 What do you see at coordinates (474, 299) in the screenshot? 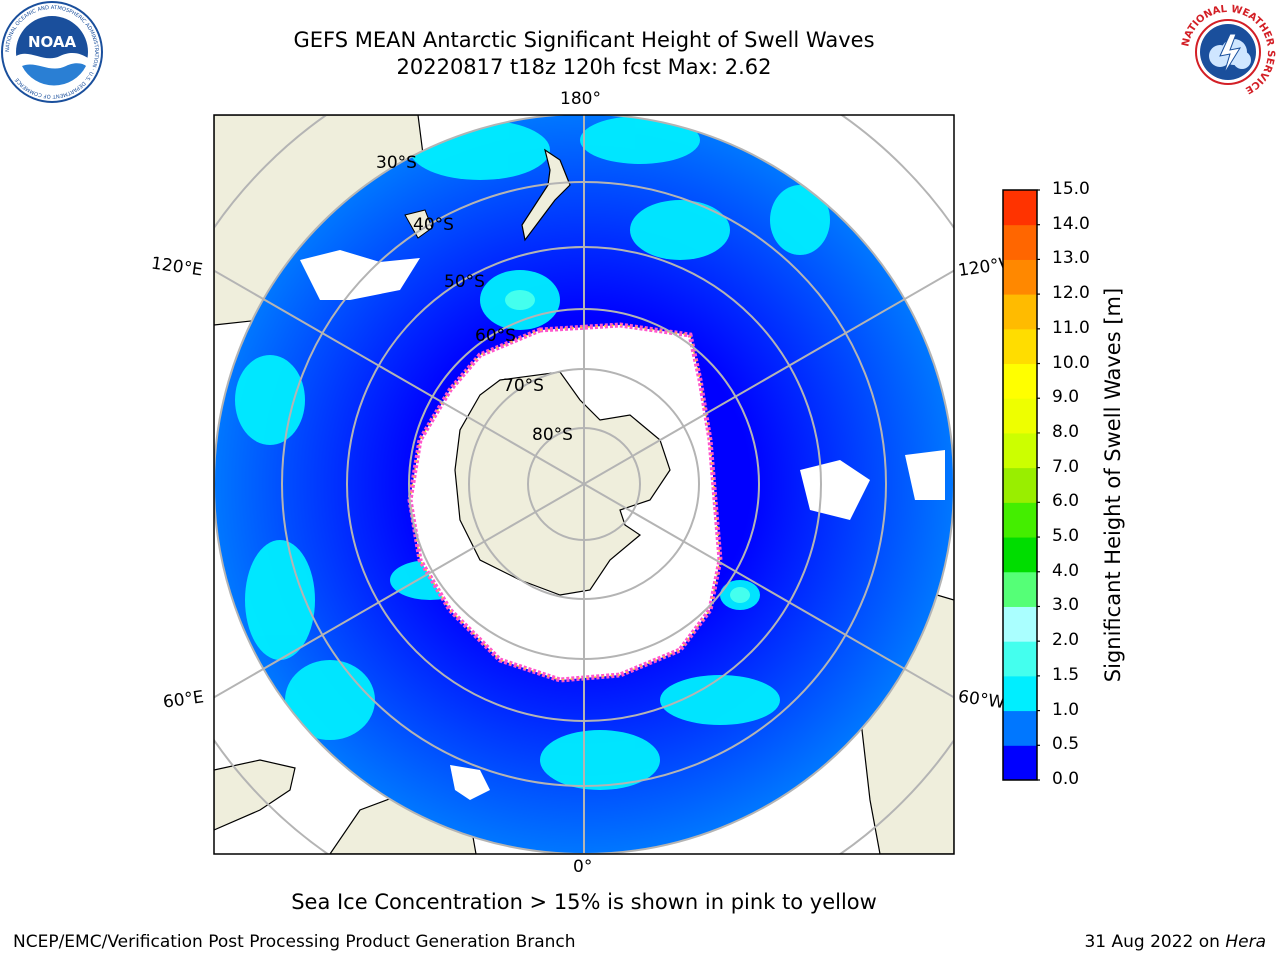
I see `latitude-labels: 30°S 40°S 50°S 60°S 70°S 80°S` at bounding box center [474, 299].